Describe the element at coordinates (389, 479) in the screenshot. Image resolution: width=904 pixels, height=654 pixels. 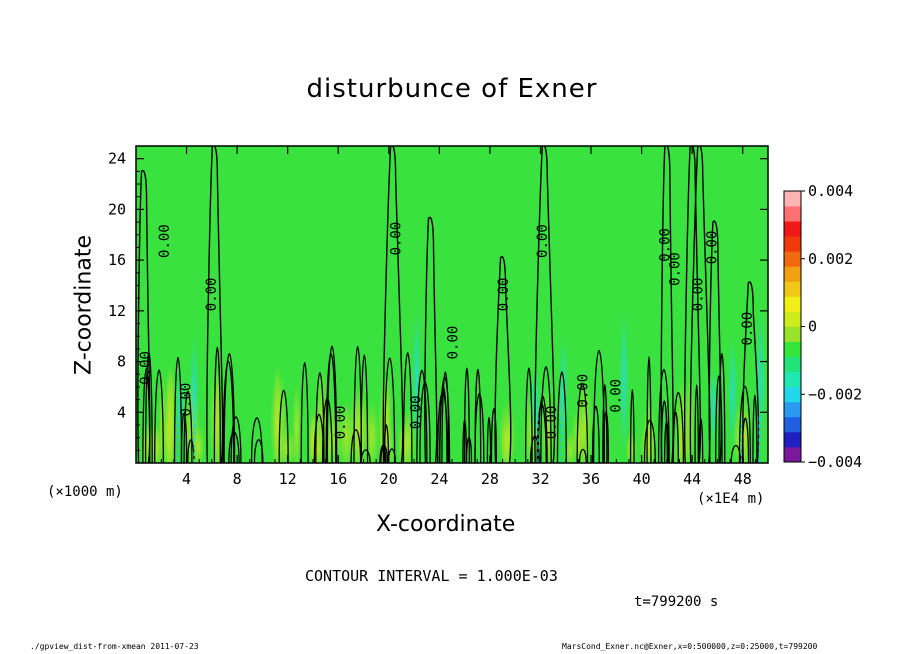
I see `x-tick-label: 20` at that location.